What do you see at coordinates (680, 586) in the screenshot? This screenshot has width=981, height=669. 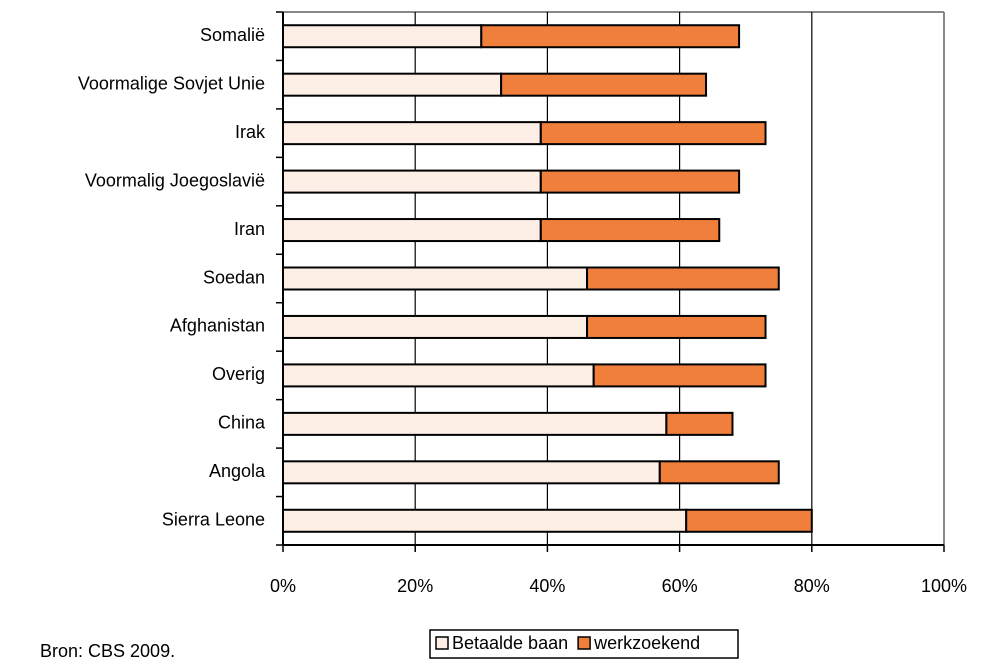 I see `x-tick-label: 60%` at bounding box center [680, 586].